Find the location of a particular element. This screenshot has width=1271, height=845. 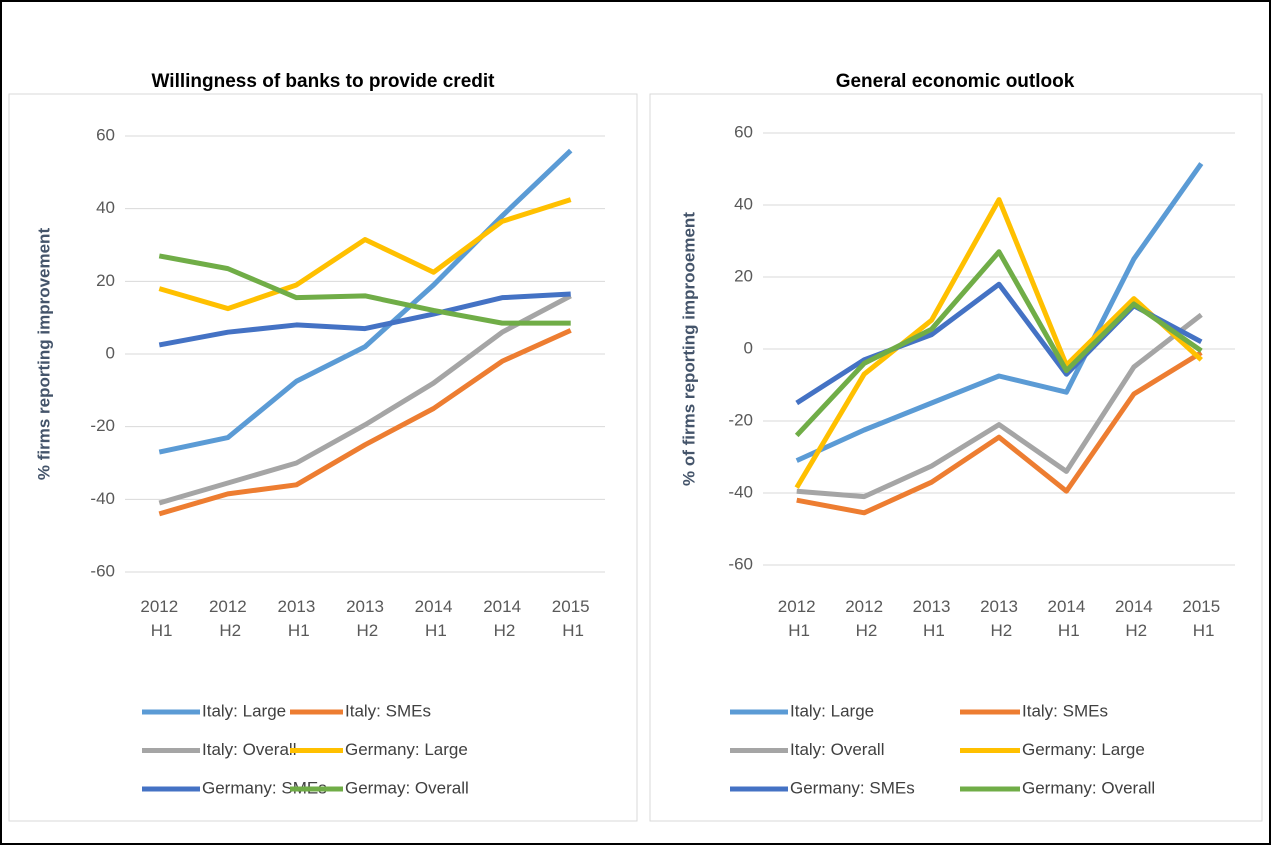

legend-label: Germany: Overall is located at coordinates (1088, 787).